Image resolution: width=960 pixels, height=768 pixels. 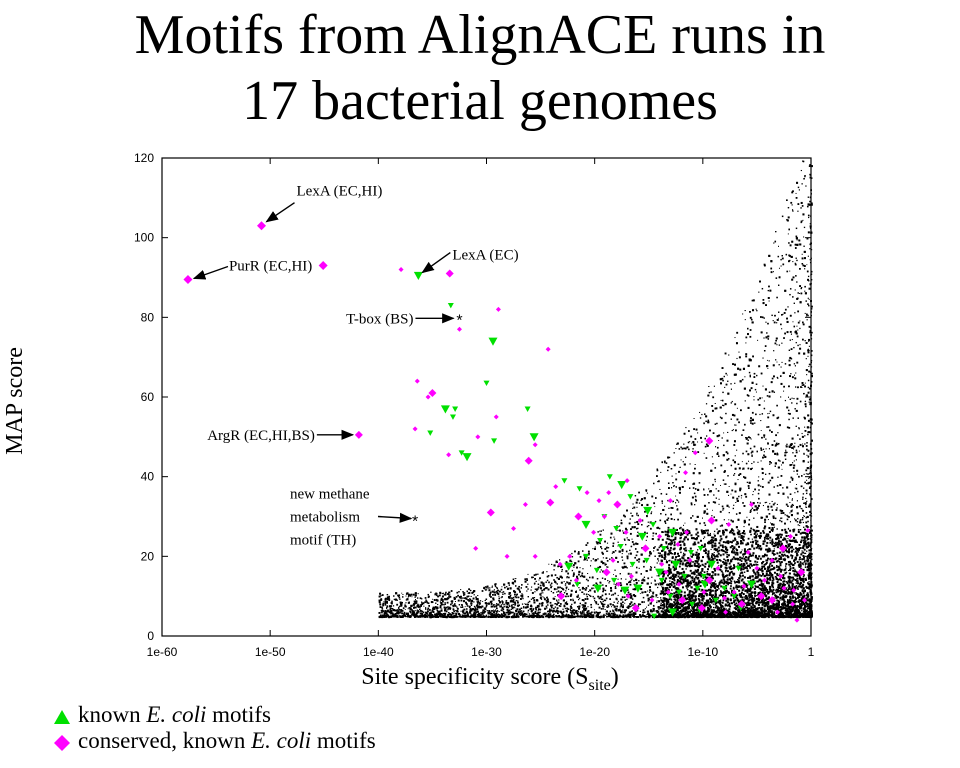 I want to click on y-tick-label: 100, so click(x=144, y=238).